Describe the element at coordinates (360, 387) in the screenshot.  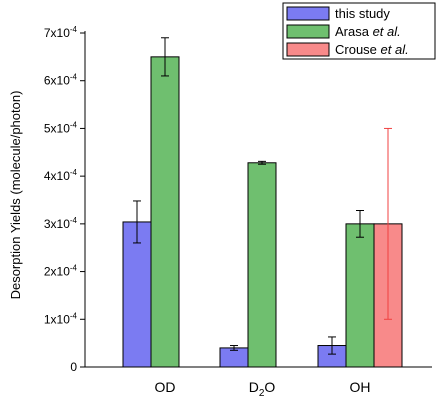
I see `x-category-label-2: OH` at that location.